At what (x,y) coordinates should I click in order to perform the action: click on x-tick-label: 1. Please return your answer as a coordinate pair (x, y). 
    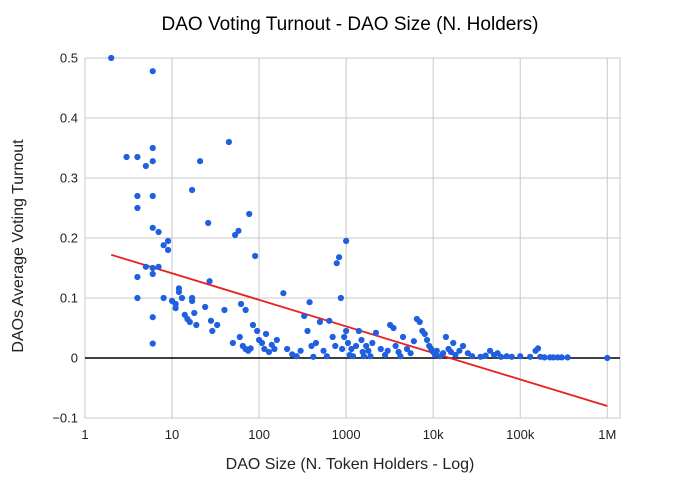
    Looking at the image, I should click on (84, 434).